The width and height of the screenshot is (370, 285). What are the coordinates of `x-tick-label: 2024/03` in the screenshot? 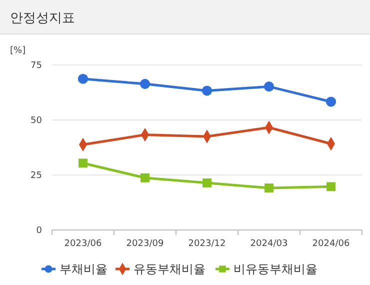 It's located at (269, 244).